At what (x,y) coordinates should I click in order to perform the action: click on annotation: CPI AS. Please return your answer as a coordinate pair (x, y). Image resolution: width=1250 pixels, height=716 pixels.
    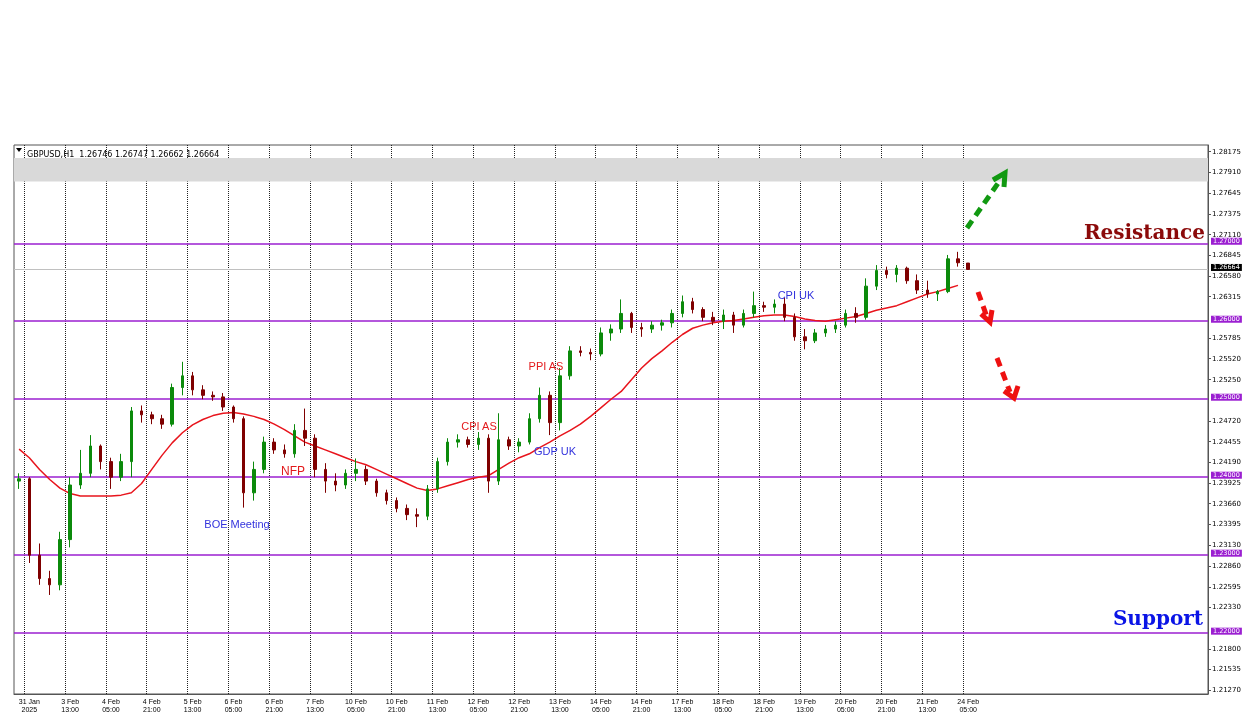
    Looking at the image, I should click on (479, 426).